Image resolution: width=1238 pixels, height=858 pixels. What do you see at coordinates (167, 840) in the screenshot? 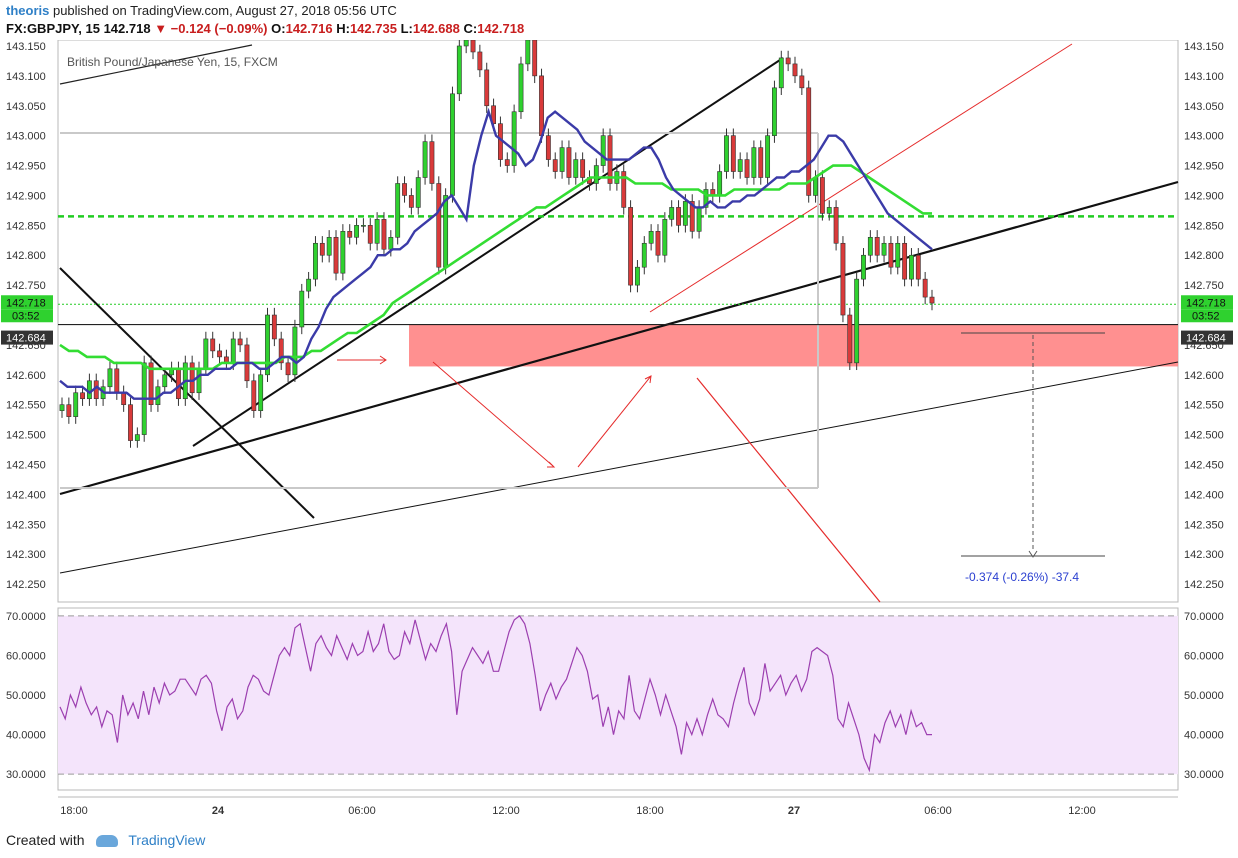
I see `tradingview-link: TradingView` at bounding box center [167, 840].